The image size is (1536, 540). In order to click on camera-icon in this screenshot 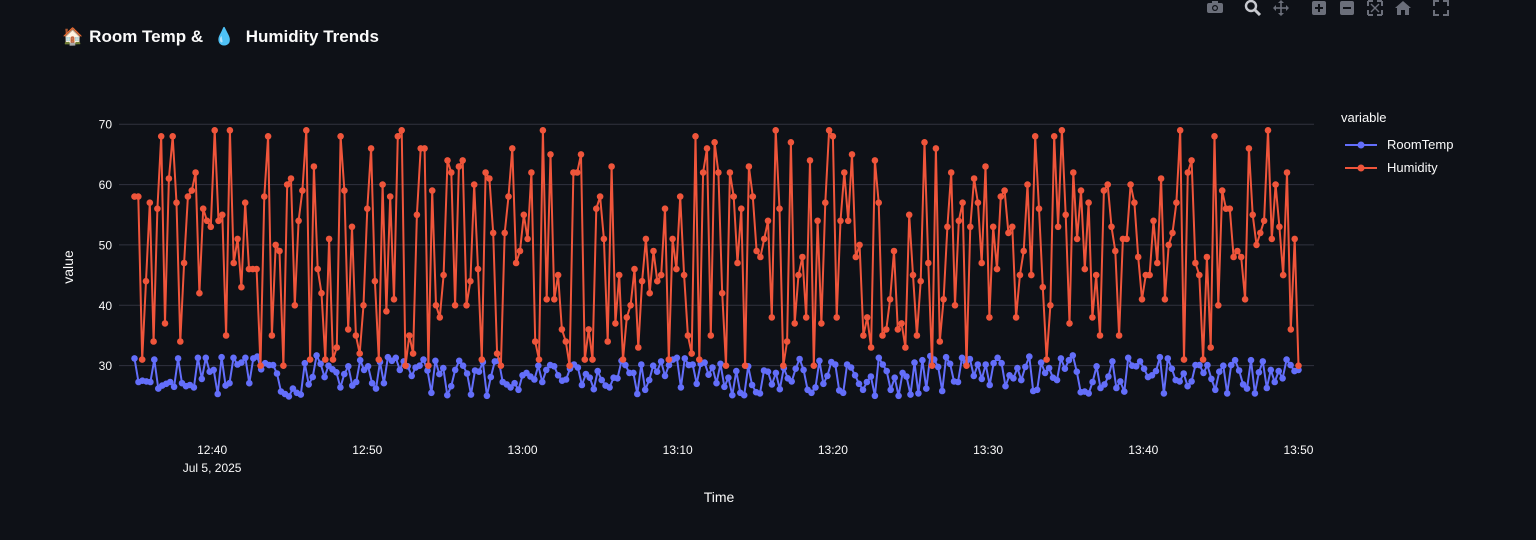, I will do `click(1215, 8)`.